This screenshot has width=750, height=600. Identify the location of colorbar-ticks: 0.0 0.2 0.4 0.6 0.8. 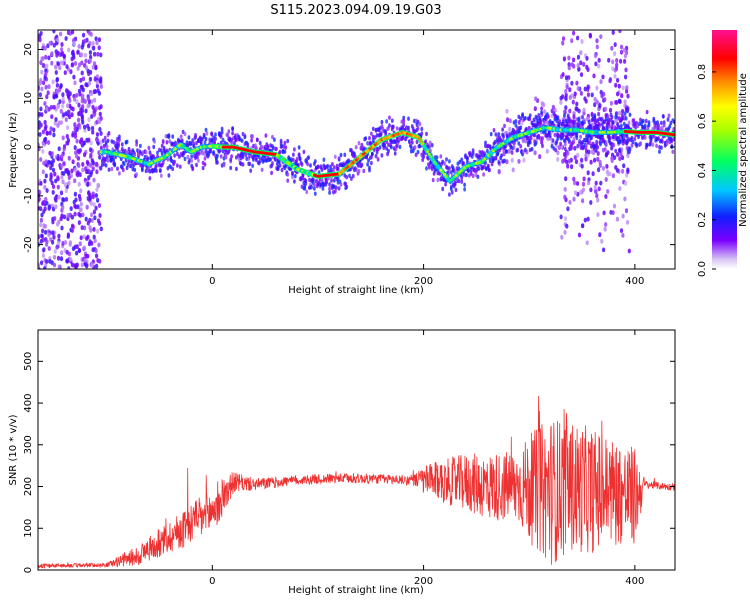
(706, 170).